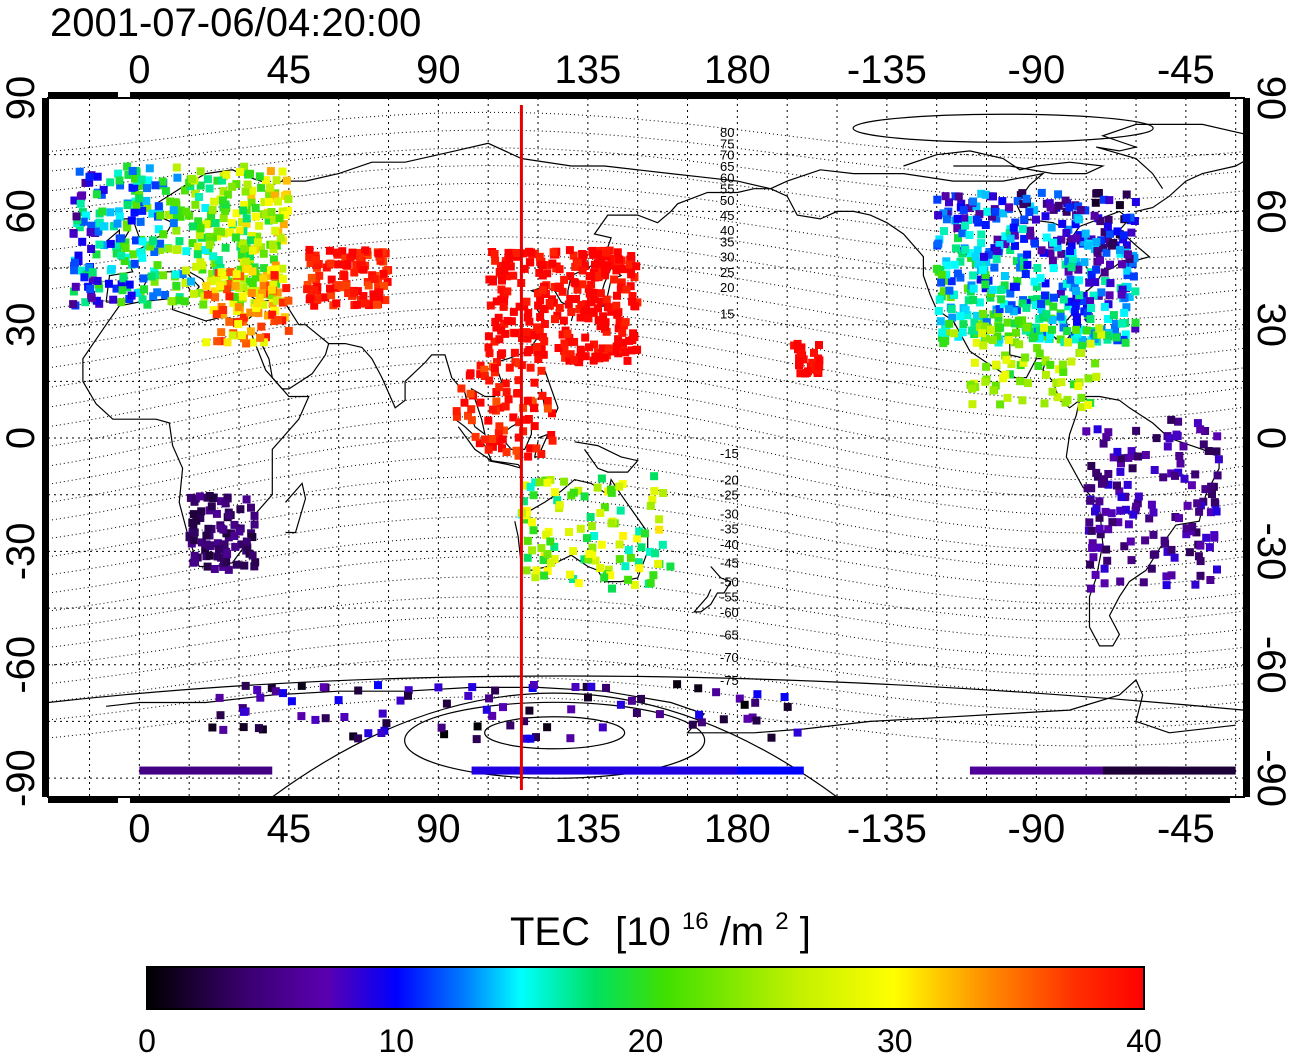  I want to click on tec-band, so click(604, 770).